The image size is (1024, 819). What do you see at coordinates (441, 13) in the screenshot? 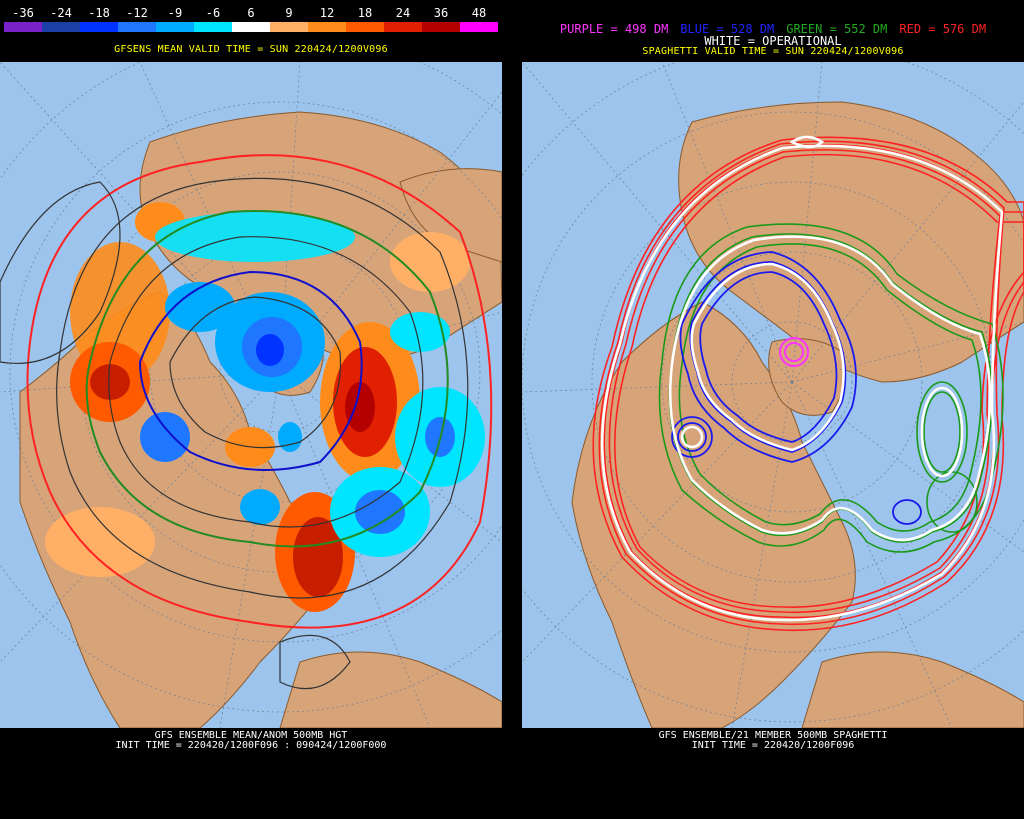
I see `scale-label: 36` at bounding box center [441, 13].